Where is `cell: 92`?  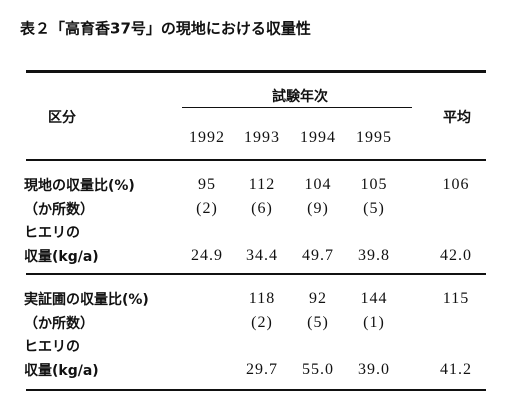
cell: 92 is located at coordinates (318, 298).